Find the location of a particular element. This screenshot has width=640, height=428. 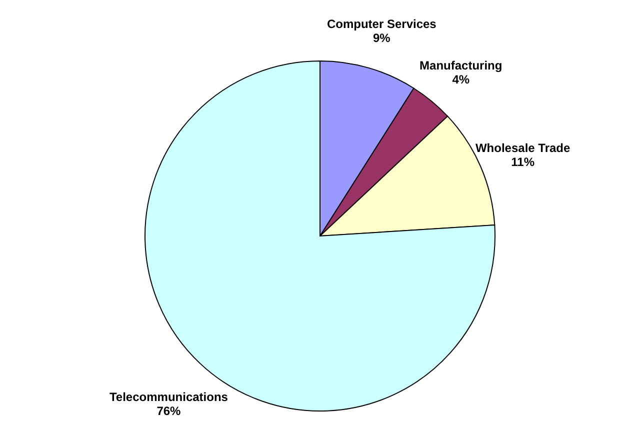

data-label: 76% is located at coordinates (169, 411).